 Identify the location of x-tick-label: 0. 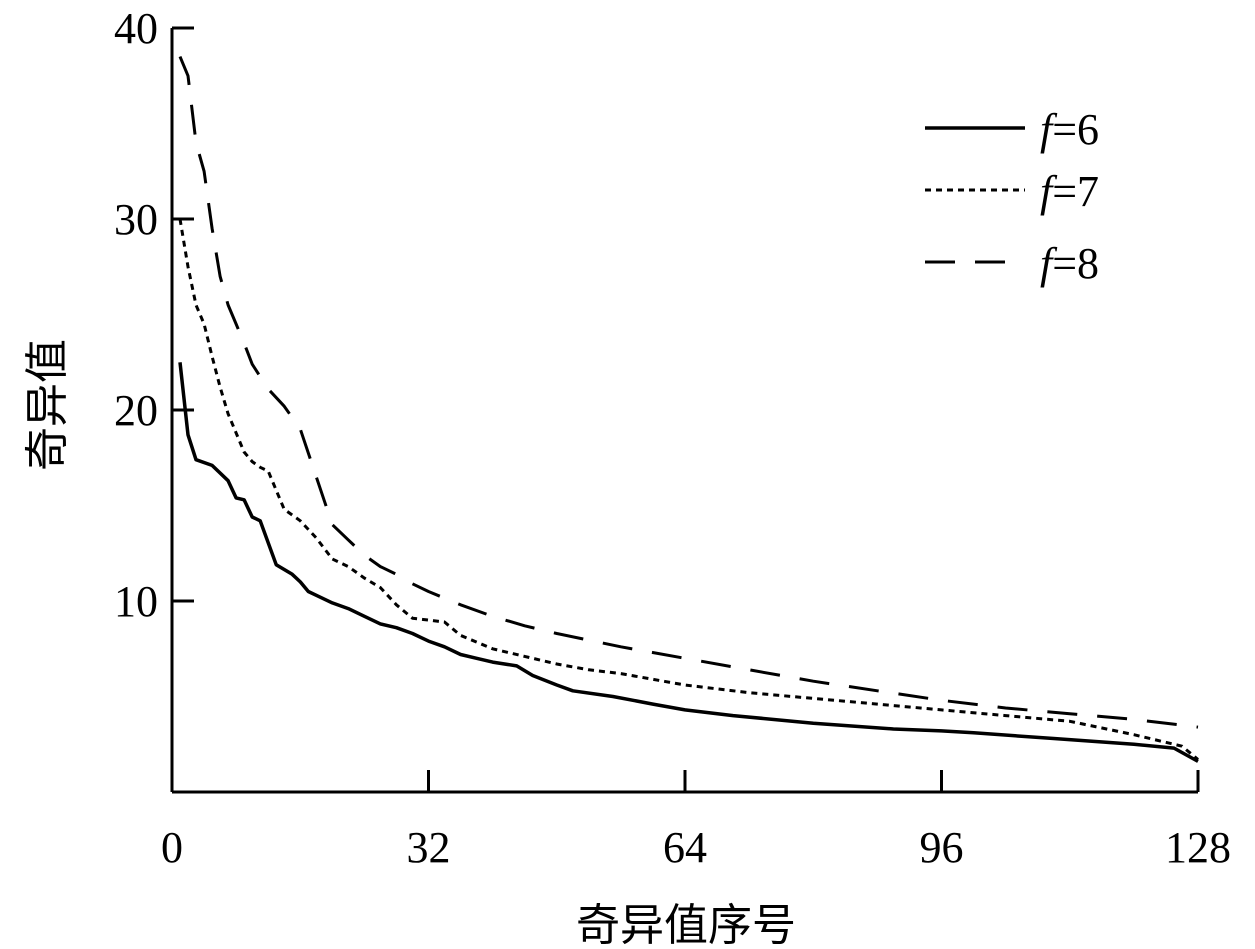
(172, 847).